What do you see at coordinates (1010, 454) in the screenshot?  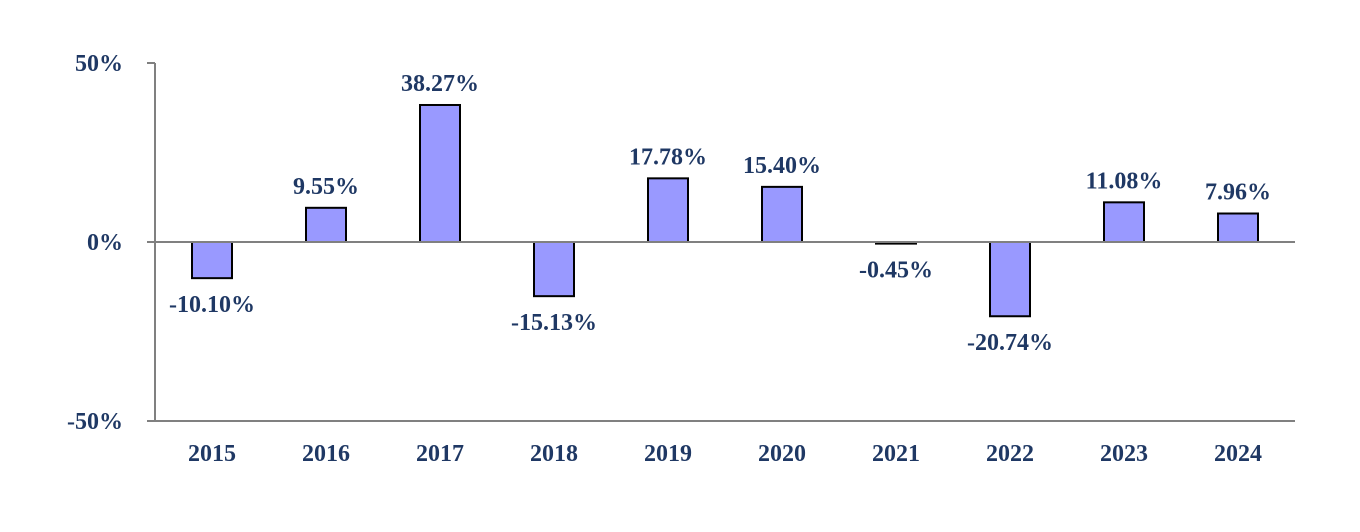 I see `x-tick-label: 2022` at bounding box center [1010, 454].